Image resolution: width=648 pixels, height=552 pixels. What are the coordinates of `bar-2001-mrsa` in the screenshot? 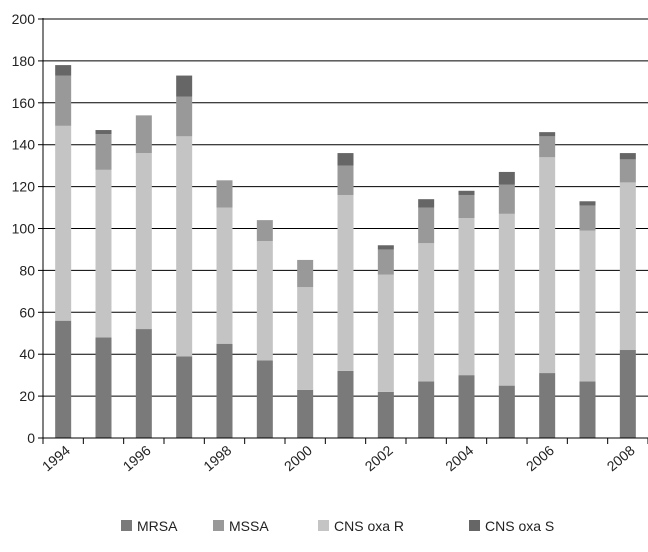 It's located at (345, 404).